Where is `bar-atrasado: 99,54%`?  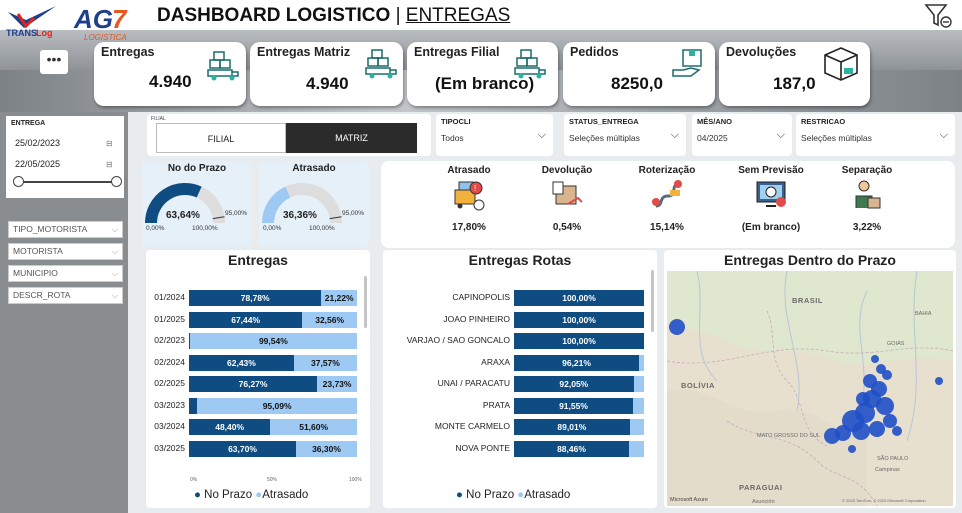
bar-atrasado: 99,54% is located at coordinates (273, 341).